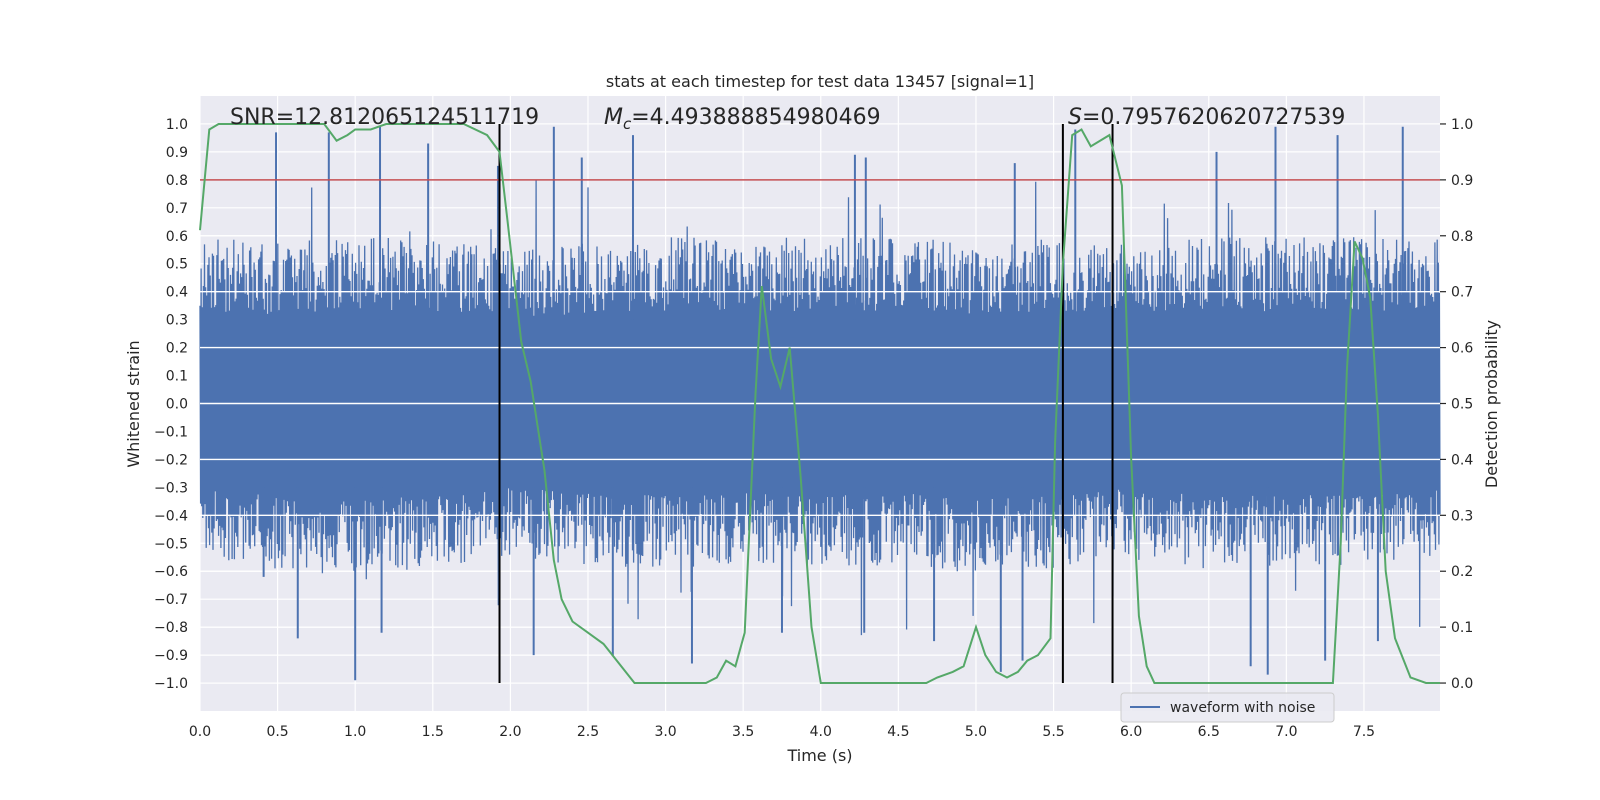 Image resolution: width=1600 pixels, height=800 pixels. What do you see at coordinates (1462, 293) in the screenshot?
I see `y-right-tick-label: 0.7` at bounding box center [1462, 293].